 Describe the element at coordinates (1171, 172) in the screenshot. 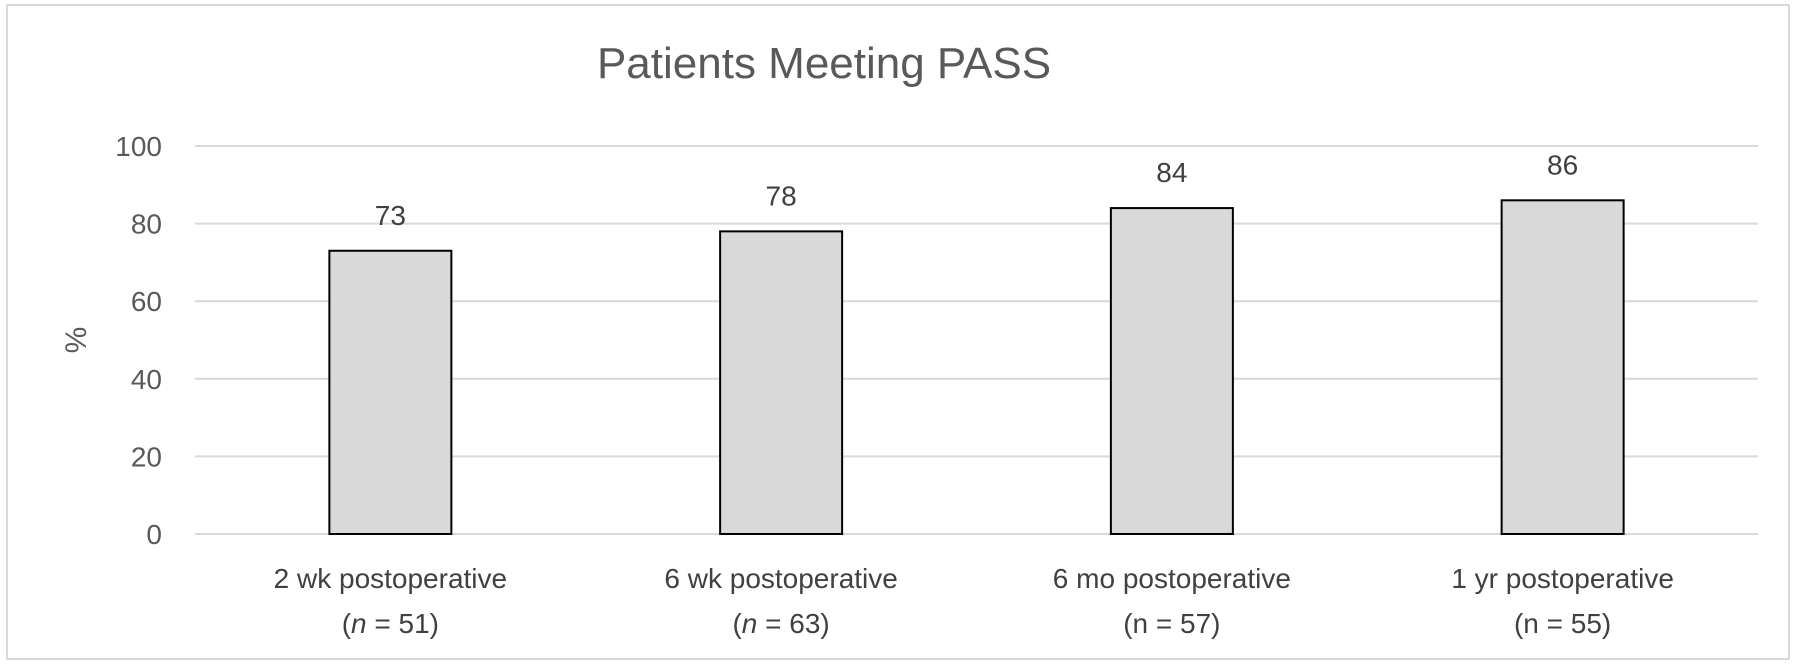

I see `data-label: 84` at that location.